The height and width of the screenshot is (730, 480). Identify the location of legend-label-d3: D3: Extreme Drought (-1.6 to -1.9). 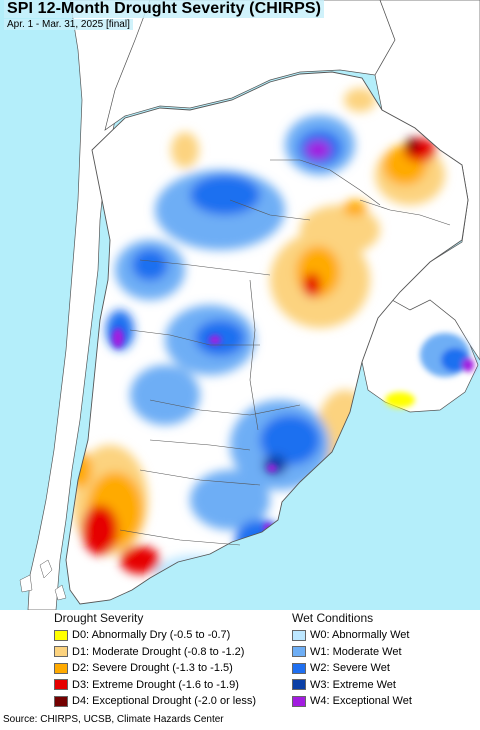
(155, 684).